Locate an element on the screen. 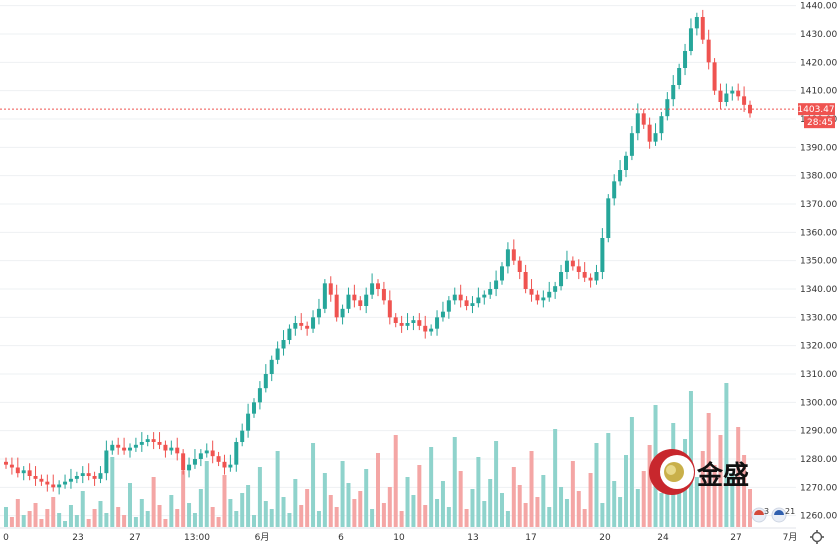 Image resolution: width=837 pixels, height=546 pixels. y-tick-label: 1310.00 is located at coordinates (818, 375).